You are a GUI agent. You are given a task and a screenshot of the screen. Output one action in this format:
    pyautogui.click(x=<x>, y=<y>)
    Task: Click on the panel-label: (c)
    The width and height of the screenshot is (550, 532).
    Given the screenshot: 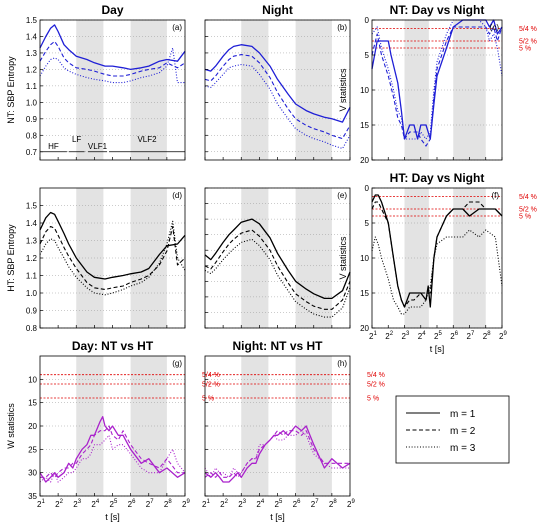 What is the action you would take?
    pyautogui.click(x=495, y=27)
    